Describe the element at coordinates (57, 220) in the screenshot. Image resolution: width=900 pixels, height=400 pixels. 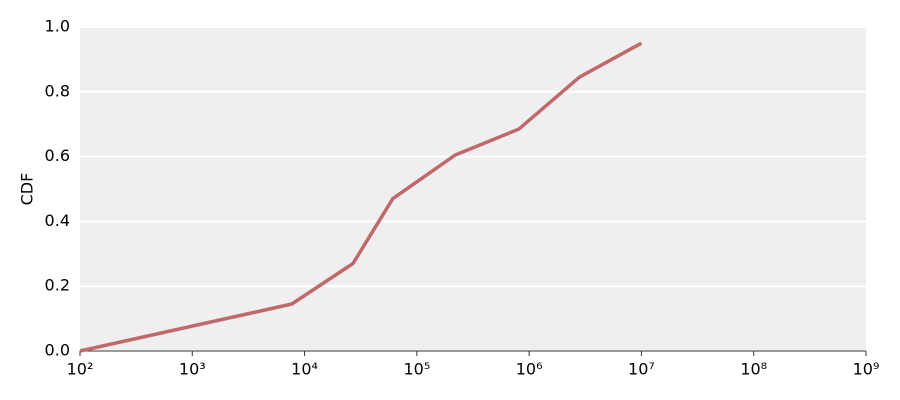
I see `y-tick-label: 0.4` at that location.